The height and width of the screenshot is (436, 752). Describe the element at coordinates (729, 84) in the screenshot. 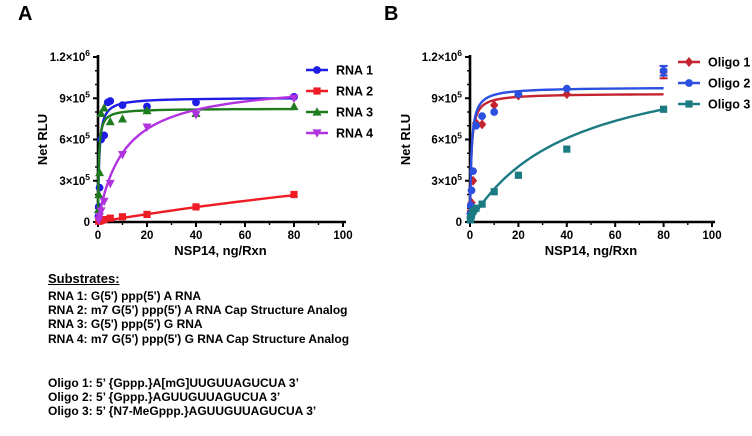

I see `legend-label: Oligo 2` at that location.